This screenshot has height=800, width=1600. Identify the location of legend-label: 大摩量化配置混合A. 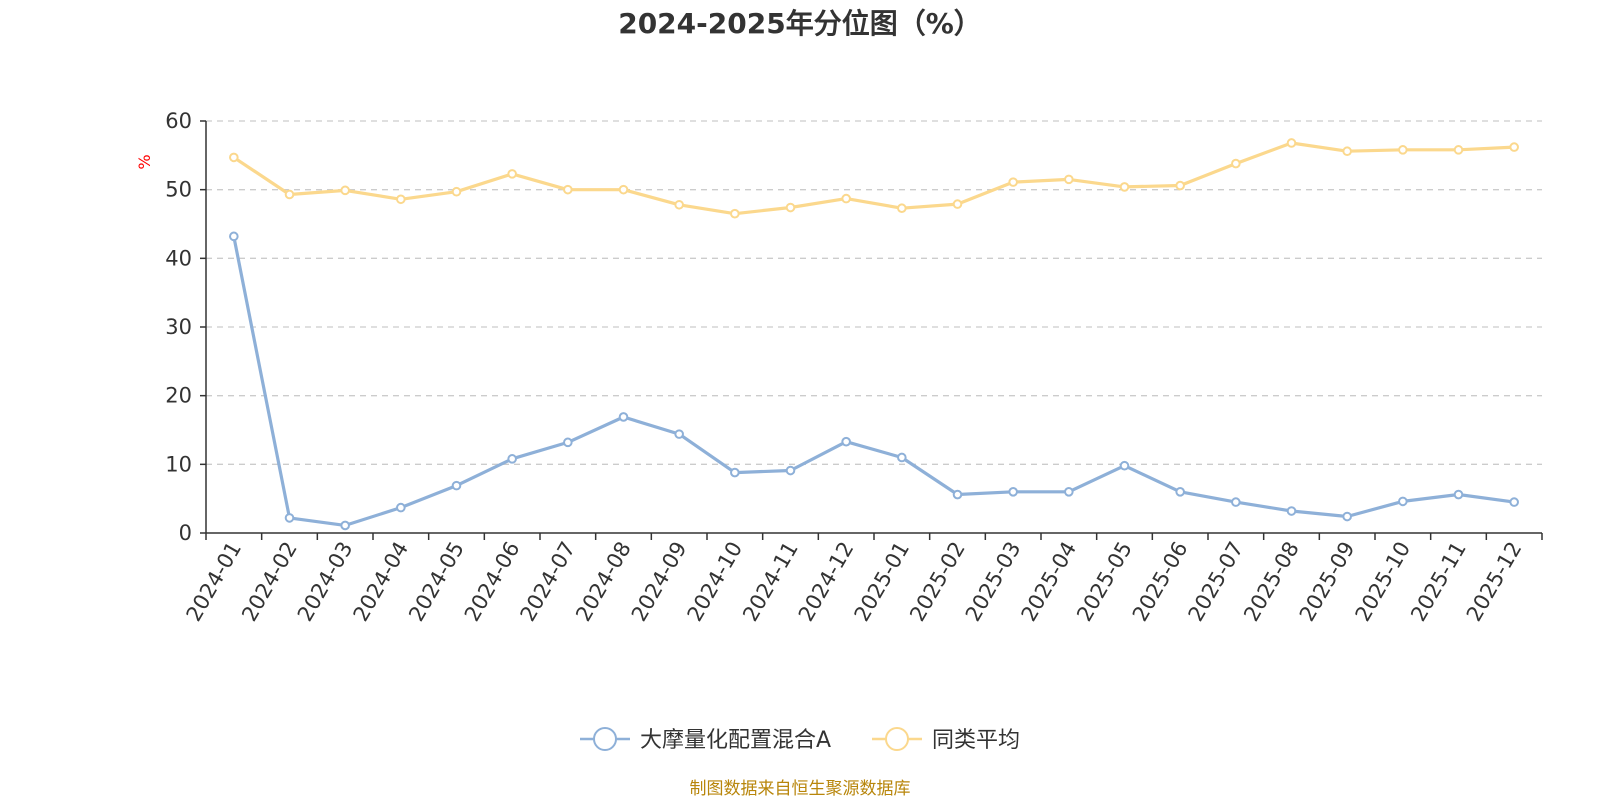
(735, 740).